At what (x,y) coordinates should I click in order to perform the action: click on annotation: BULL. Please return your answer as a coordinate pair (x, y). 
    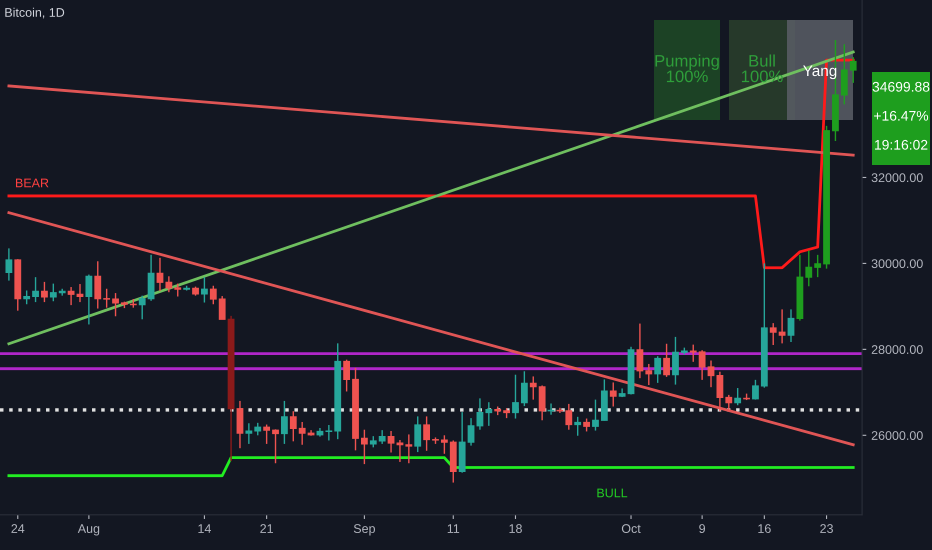
    Looking at the image, I should click on (612, 493).